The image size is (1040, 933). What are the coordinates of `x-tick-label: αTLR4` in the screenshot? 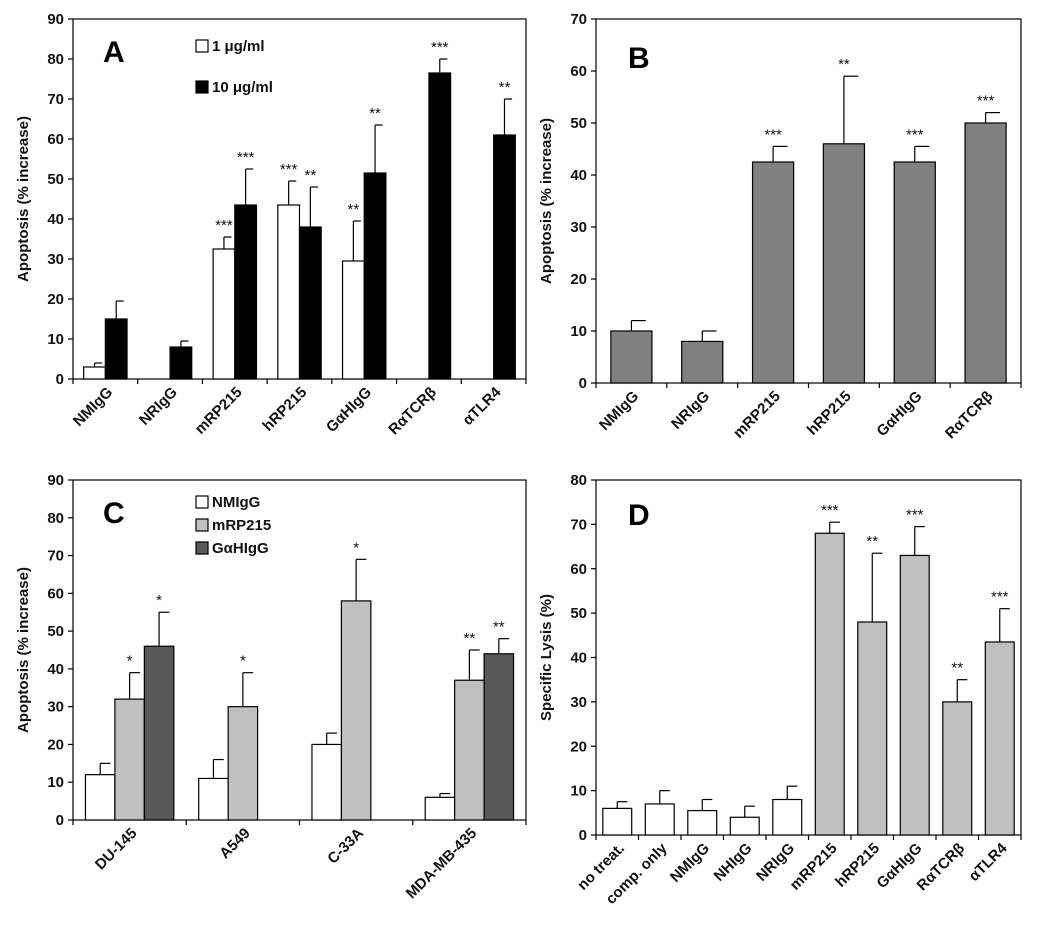 It's located at (482, 406).